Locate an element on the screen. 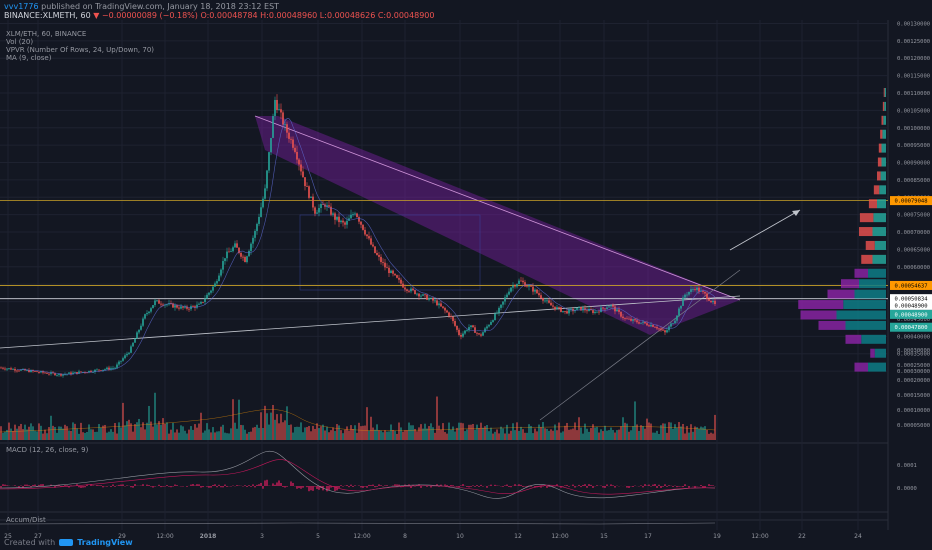 The height and width of the screenshot is (550, 932). indicator-ma: MA (9, close) is located at coordinates (29, 58).